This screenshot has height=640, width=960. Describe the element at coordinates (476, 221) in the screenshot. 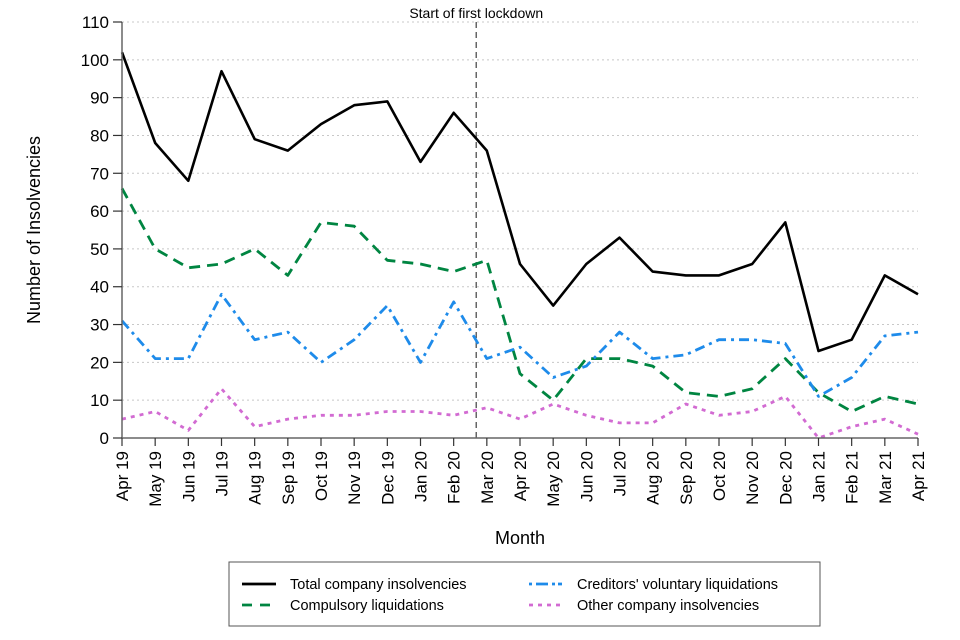

I see `lockdown-marker: Start of first lockdown` at that location.